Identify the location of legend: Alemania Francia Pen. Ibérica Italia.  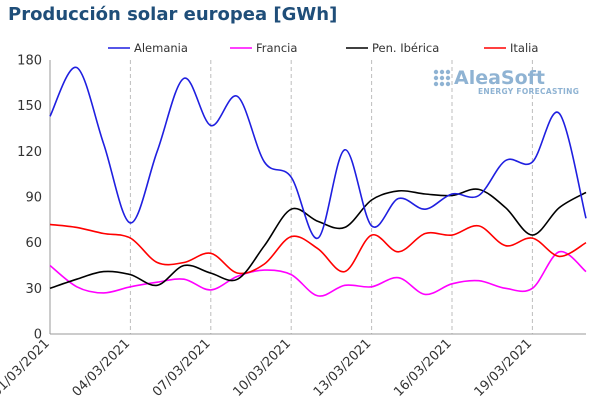
(323, 48).